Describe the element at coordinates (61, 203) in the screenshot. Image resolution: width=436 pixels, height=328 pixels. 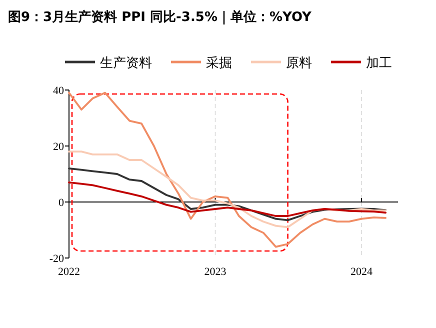
I see `y-tick-label: 0` at that location.